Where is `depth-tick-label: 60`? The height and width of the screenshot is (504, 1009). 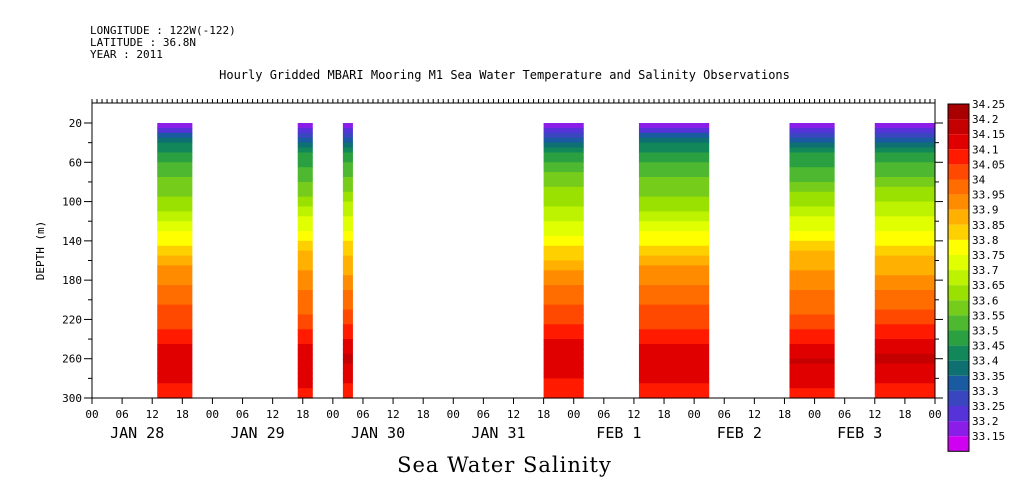
depth-tick-label: 60 is located at coordinates (75, 162).